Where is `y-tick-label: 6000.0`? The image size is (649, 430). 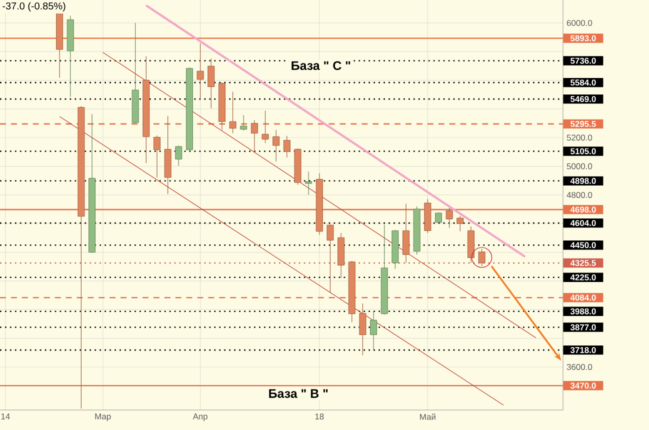 y-tick-label: 6000.0 is located at coordinates (579, 23).